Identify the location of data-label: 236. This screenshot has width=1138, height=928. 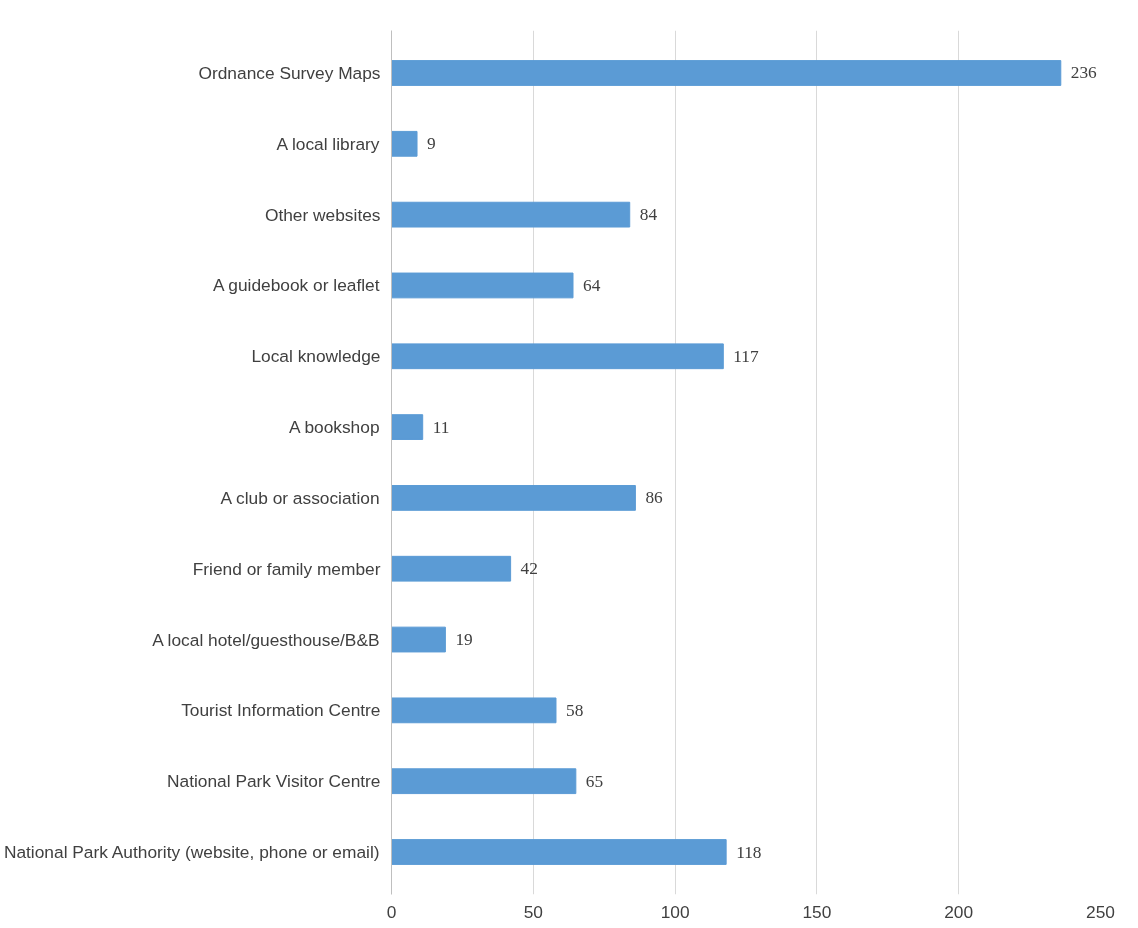
(1084, 73).